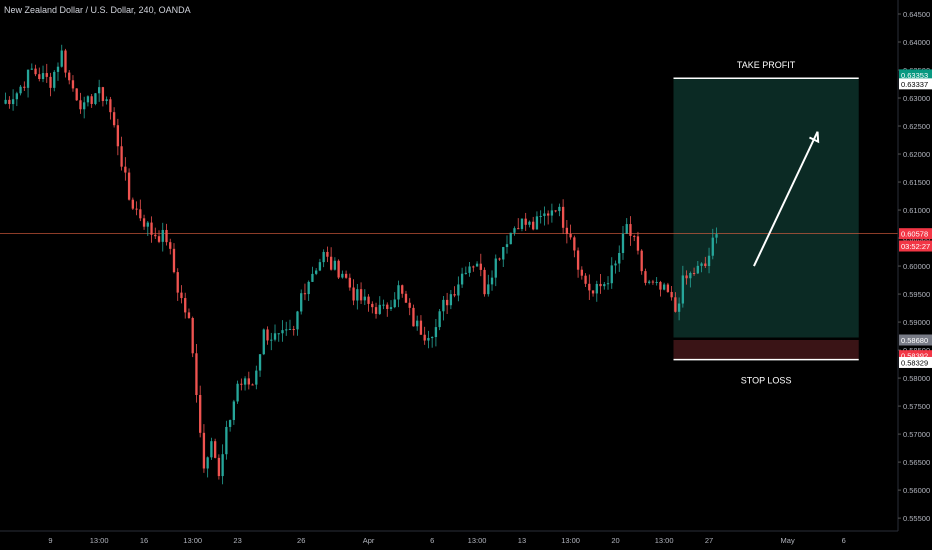 The image size is (932, 550). Describe the element at coordinates (916, 98) in the screenshot. I see `price-tick-label: 0.63000` at that location.